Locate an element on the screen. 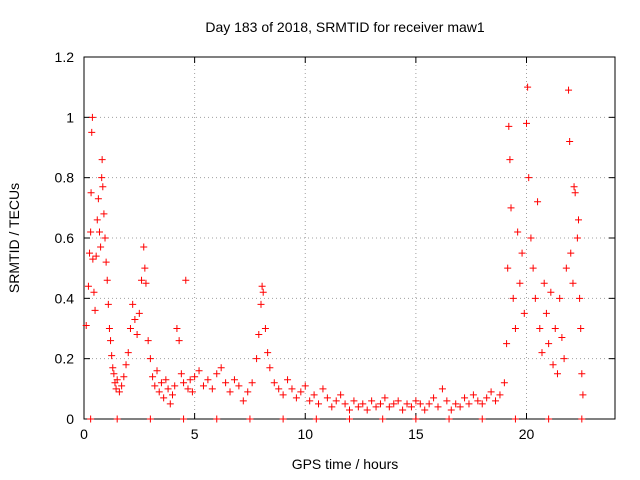 The width and height of the screenshot is (640, 480). y-tick-label: 0.2 is located at coordinates (65, 359).